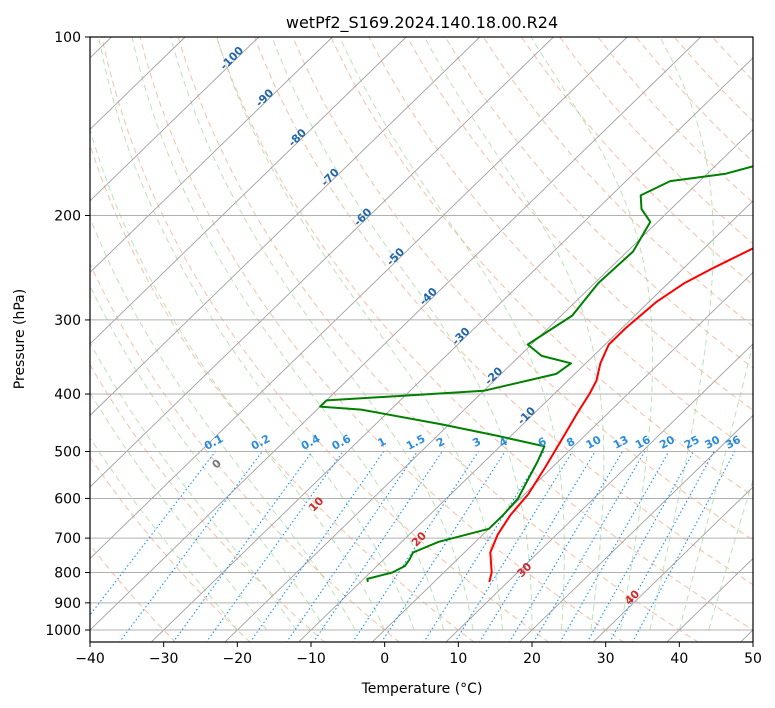 This screenshot has width=775, height=708. What do you see at coordinates (621, 442) in the screenshot?
I see `mixing-ratio-label: 13` at bounding box center [621, 442].